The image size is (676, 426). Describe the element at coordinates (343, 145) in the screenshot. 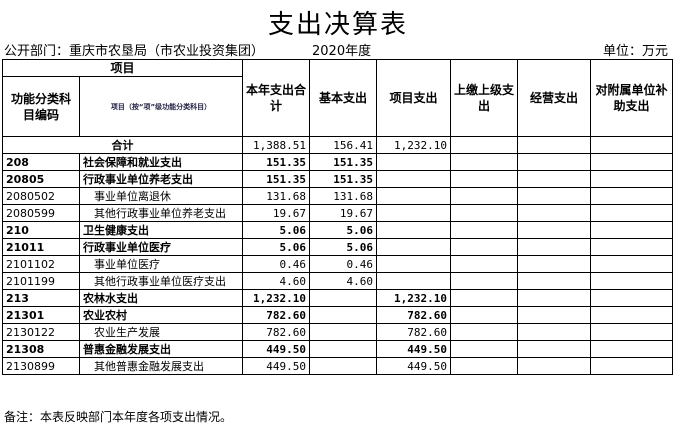

I see `total-basic: 156.41` at that location.